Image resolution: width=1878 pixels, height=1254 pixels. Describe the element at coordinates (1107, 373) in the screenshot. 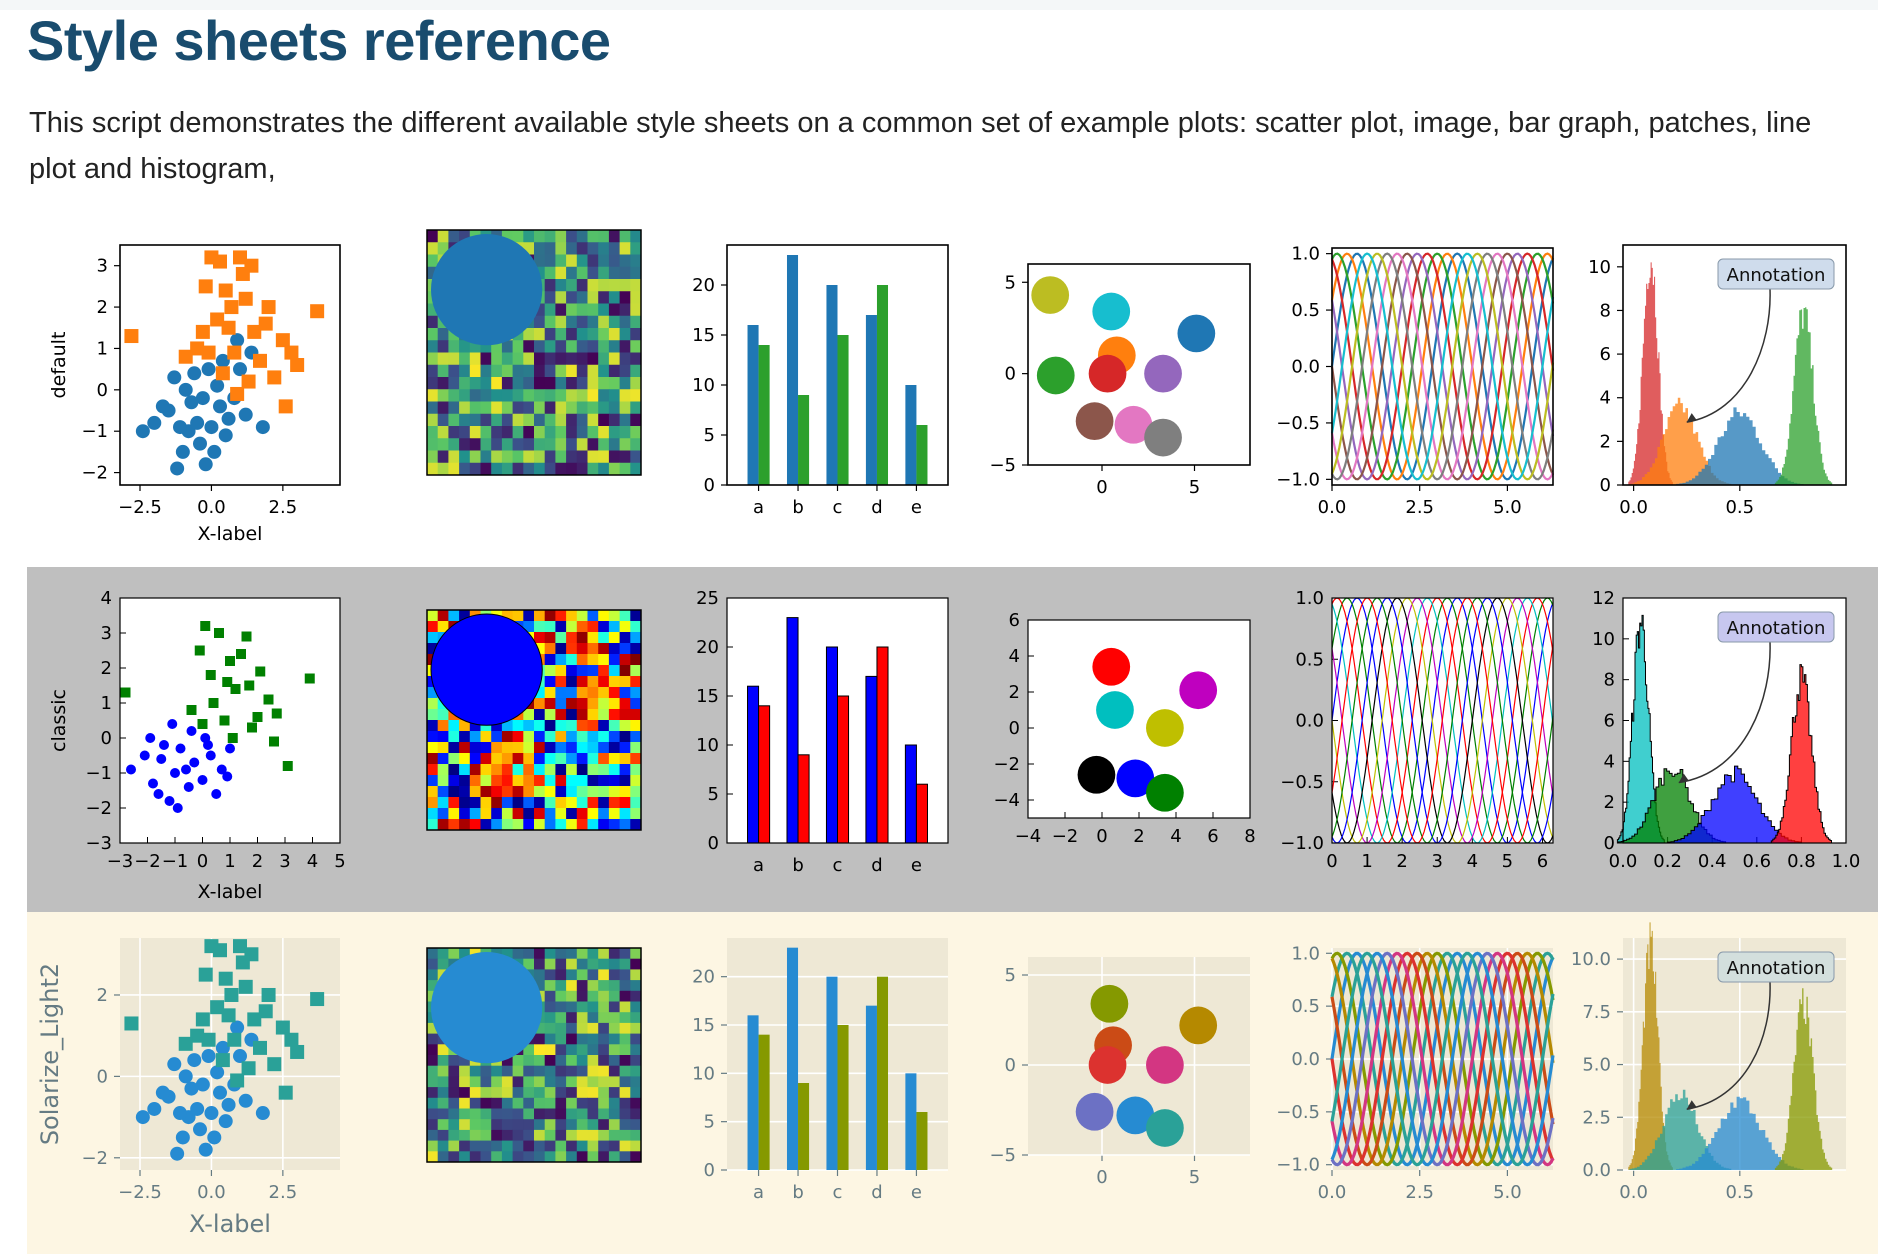

I see `chart-default-4-circle` at that location.